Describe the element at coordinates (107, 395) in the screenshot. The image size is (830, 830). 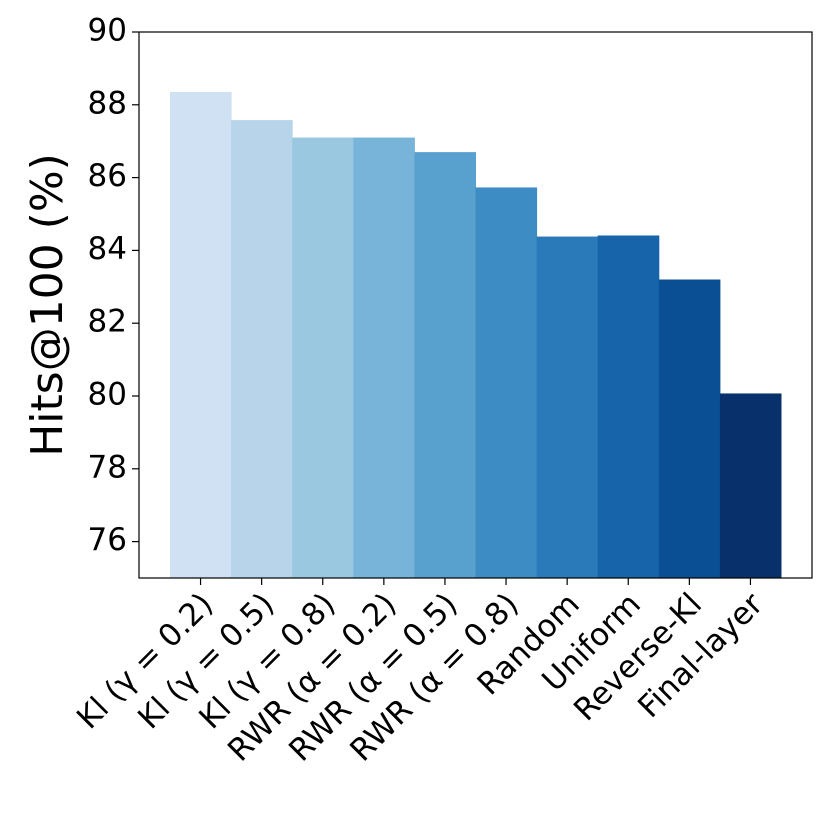
I see `y-tick-label: 80` at that location.